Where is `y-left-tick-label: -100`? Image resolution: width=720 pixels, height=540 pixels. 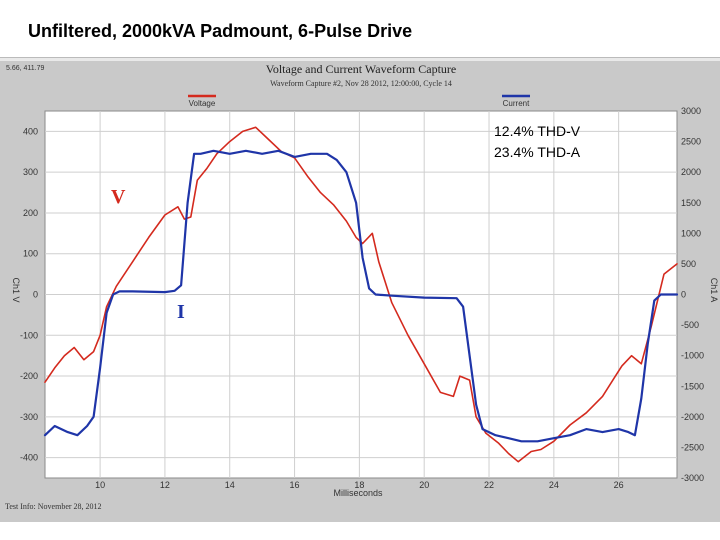
y-left-tick-label: -100 is located at coordinates (29, 335).